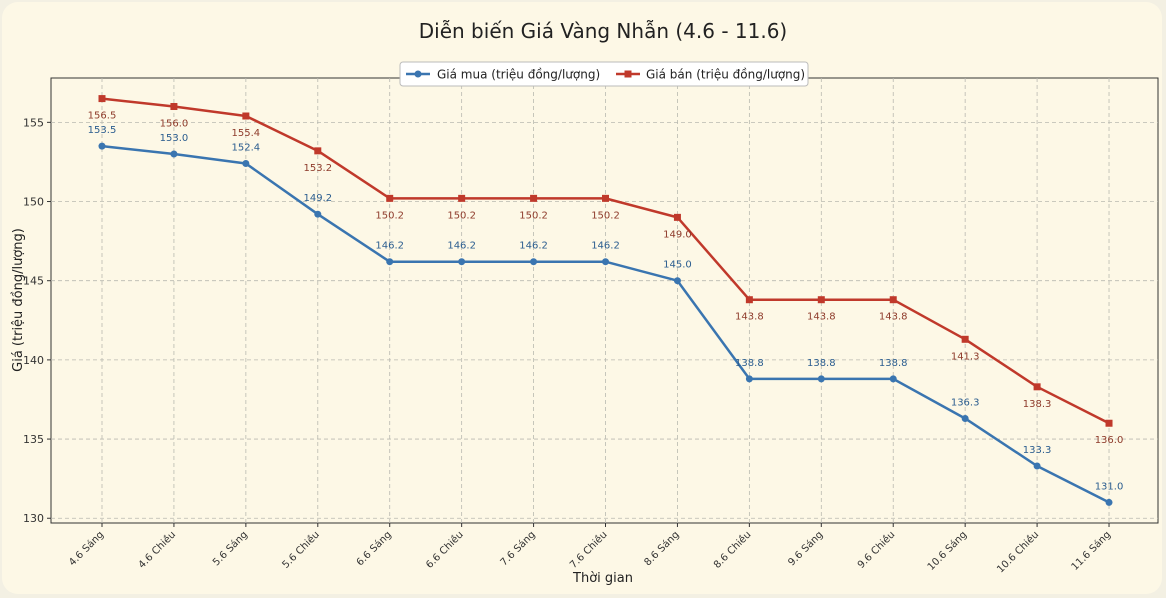  Describe the element at coordinates (317, 168) in the screenshot. I see `data-label-sell: 153.2` at that location.